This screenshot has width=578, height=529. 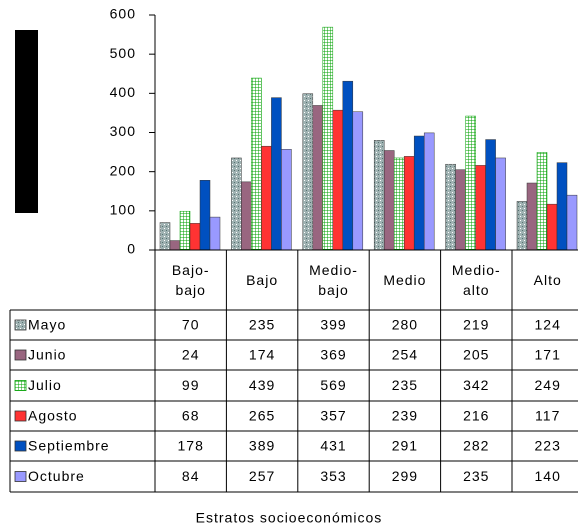 I want to click on legend-label: Junio, so click(x=47, y=355).